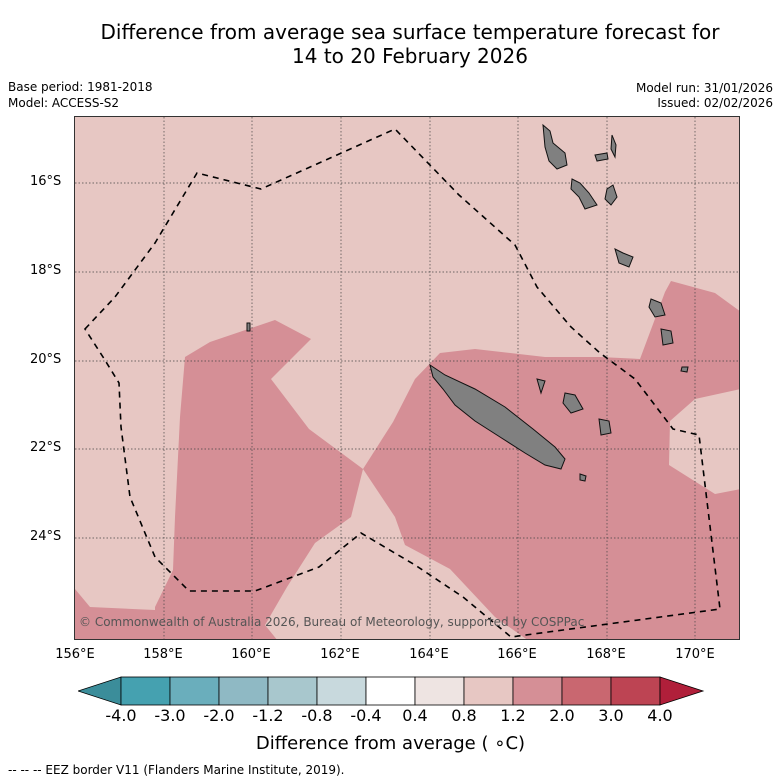 This screenshot has width=781, height=781. Describe the element at coordinates (170, 715) in the screenshot. I see `colorbar-tick: -3.0` at that location.